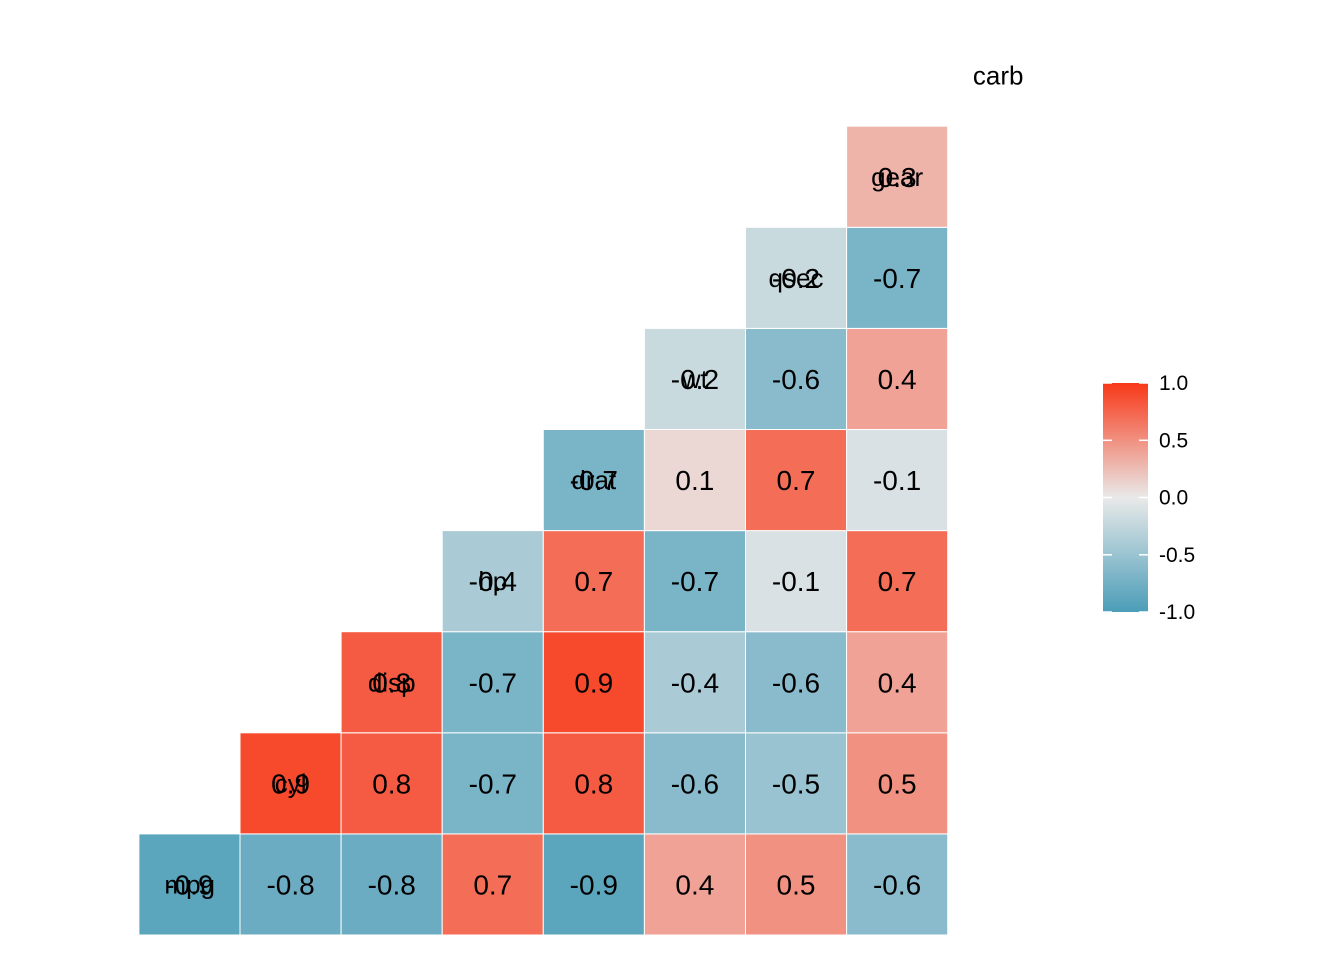  I want to click on variable-label-disp: disp, so click(392, 682).